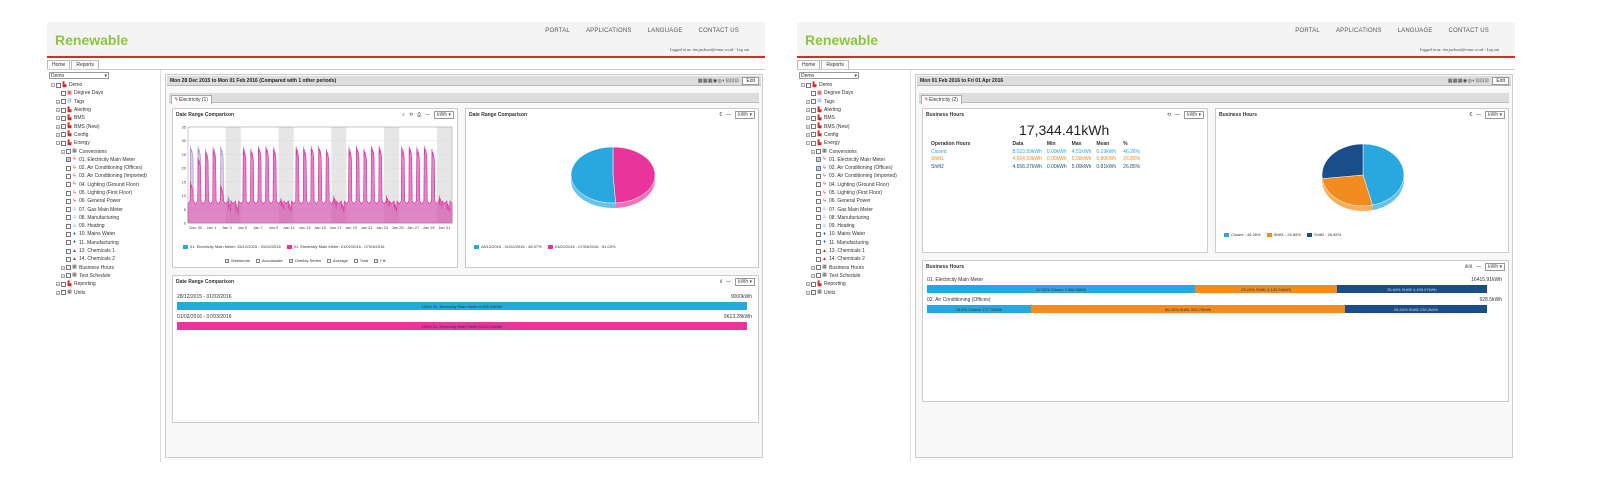  I want to click on option-average: Average, so click(337, 260).